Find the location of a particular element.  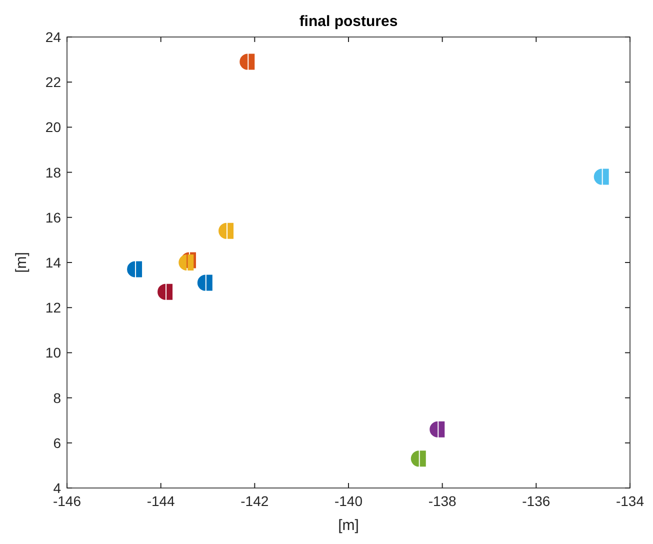

y-tick-label: 22 is located at coordinates (53, 82).